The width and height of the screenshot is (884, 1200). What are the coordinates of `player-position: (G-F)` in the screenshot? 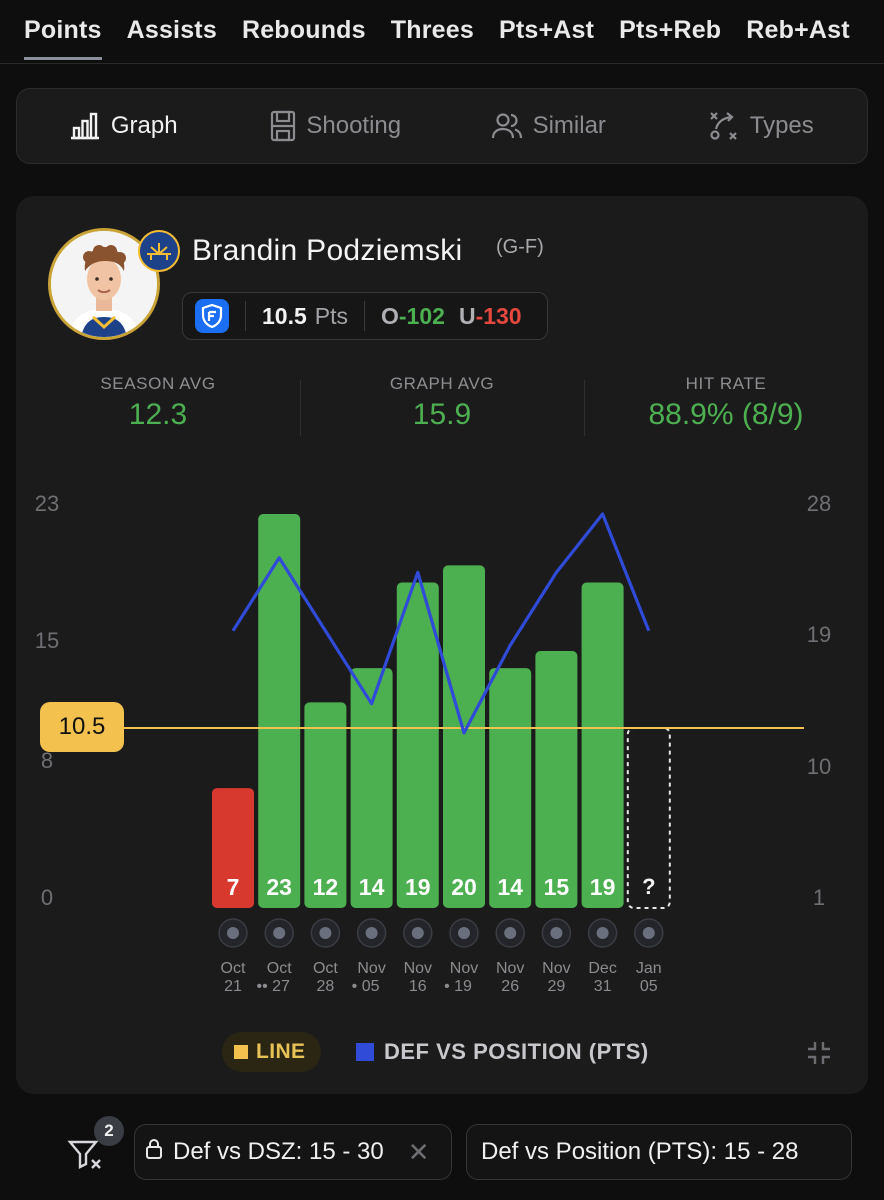 It's located at (520, 247).